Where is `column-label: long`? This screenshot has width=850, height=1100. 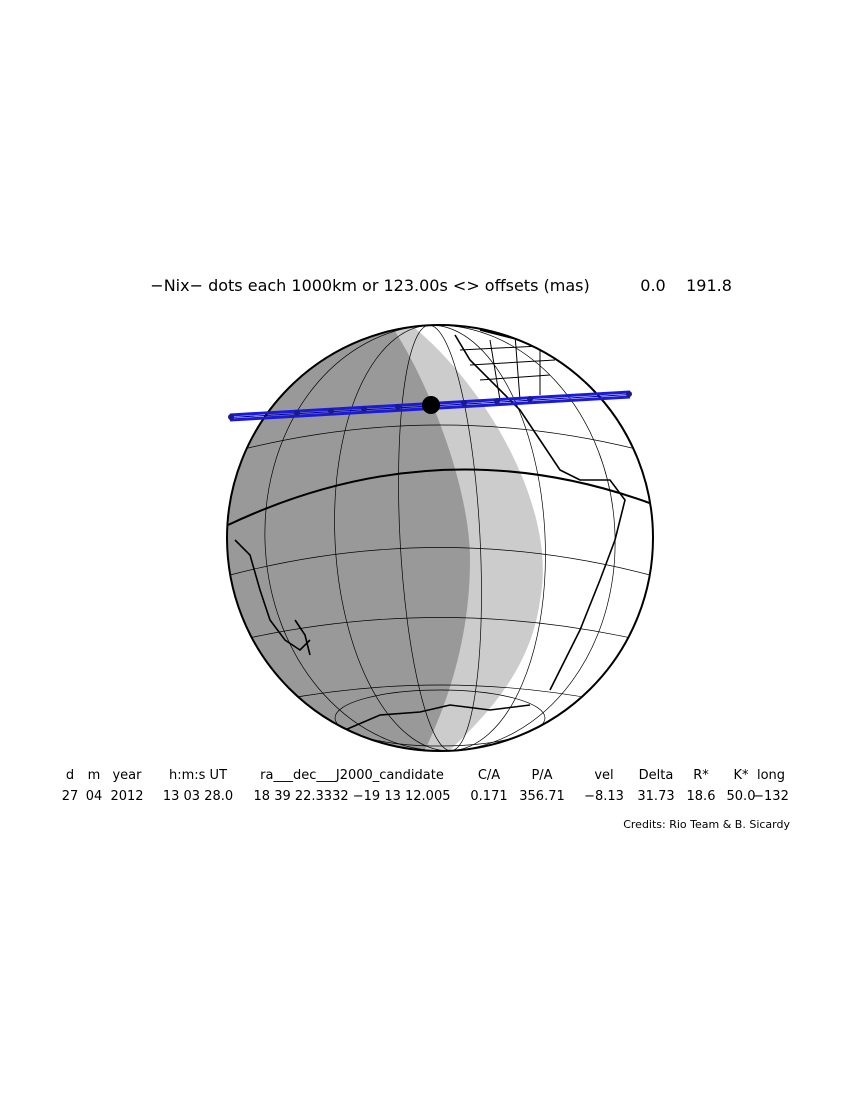
column-label: long is located at coordinates (771, 775).